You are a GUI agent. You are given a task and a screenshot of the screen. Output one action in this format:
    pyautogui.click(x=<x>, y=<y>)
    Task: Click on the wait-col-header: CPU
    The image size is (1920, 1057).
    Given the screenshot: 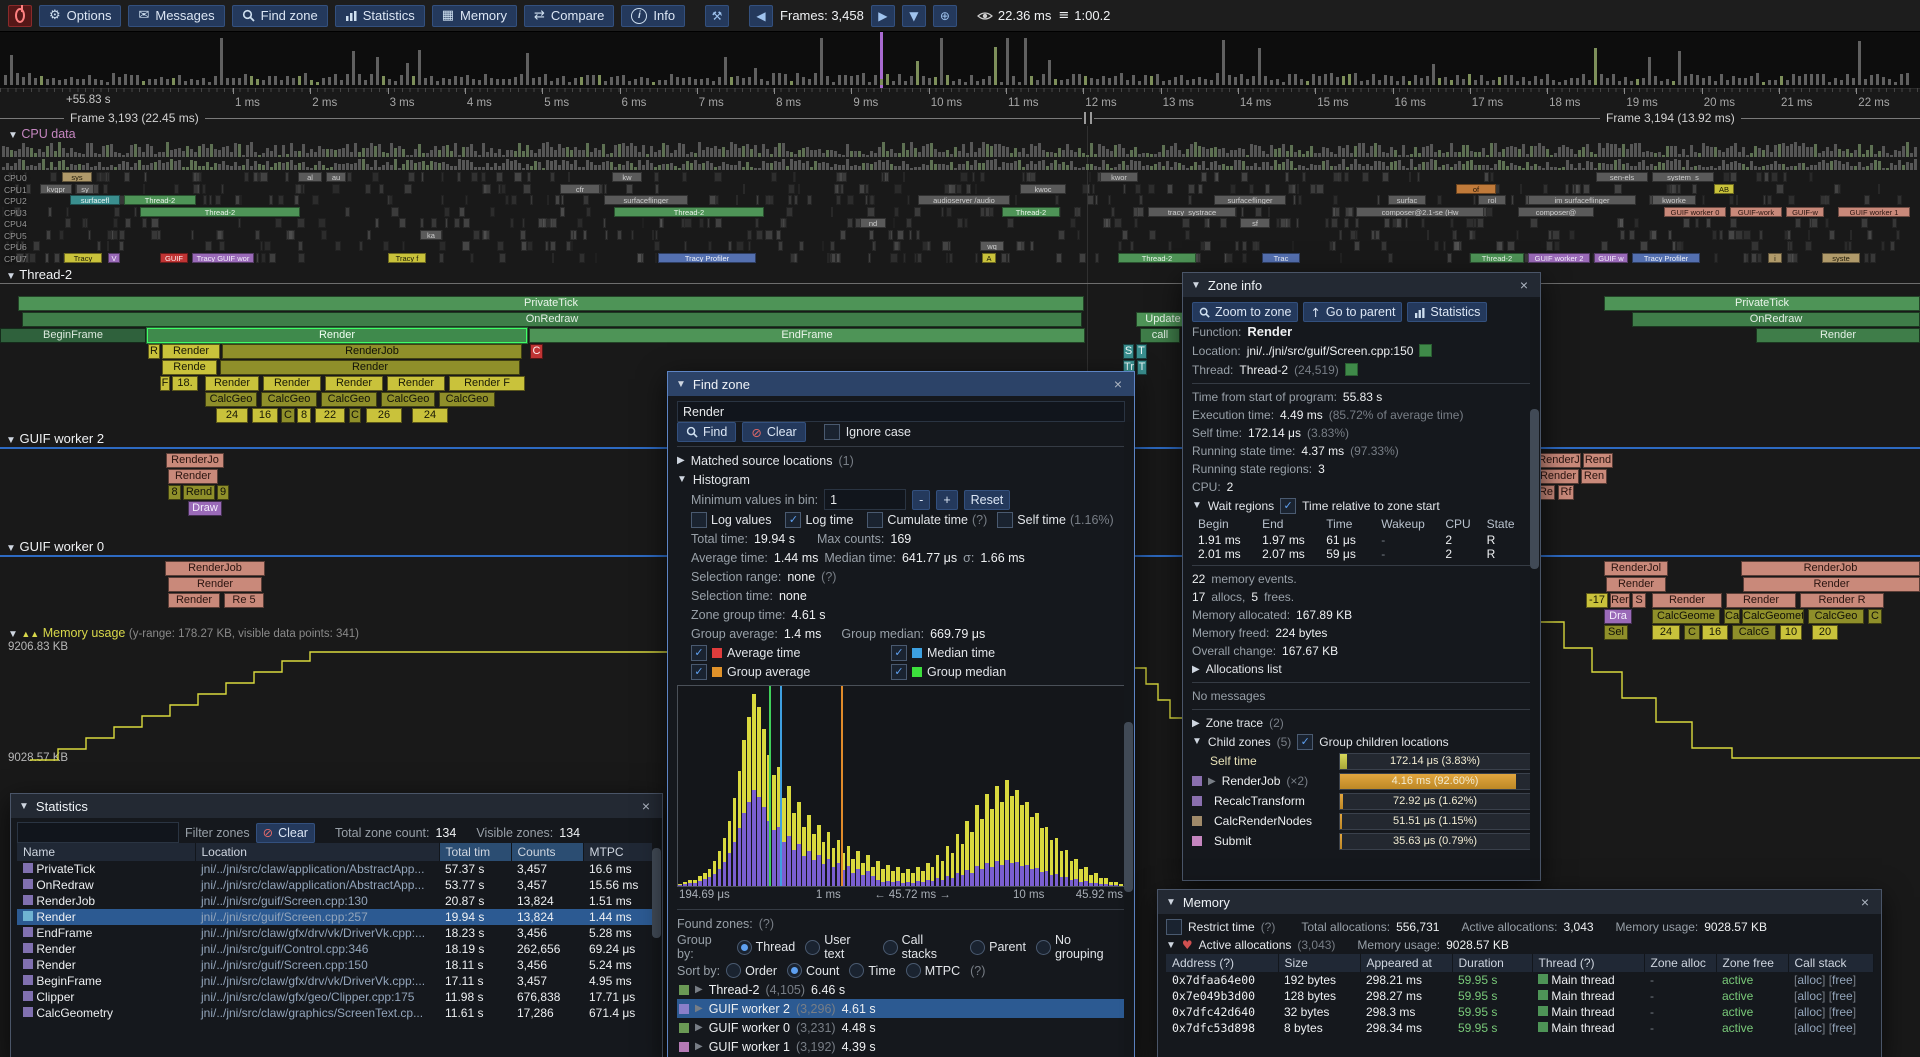 What is the action you would take?
    pyautogui.click(x=1458, y=524)
    